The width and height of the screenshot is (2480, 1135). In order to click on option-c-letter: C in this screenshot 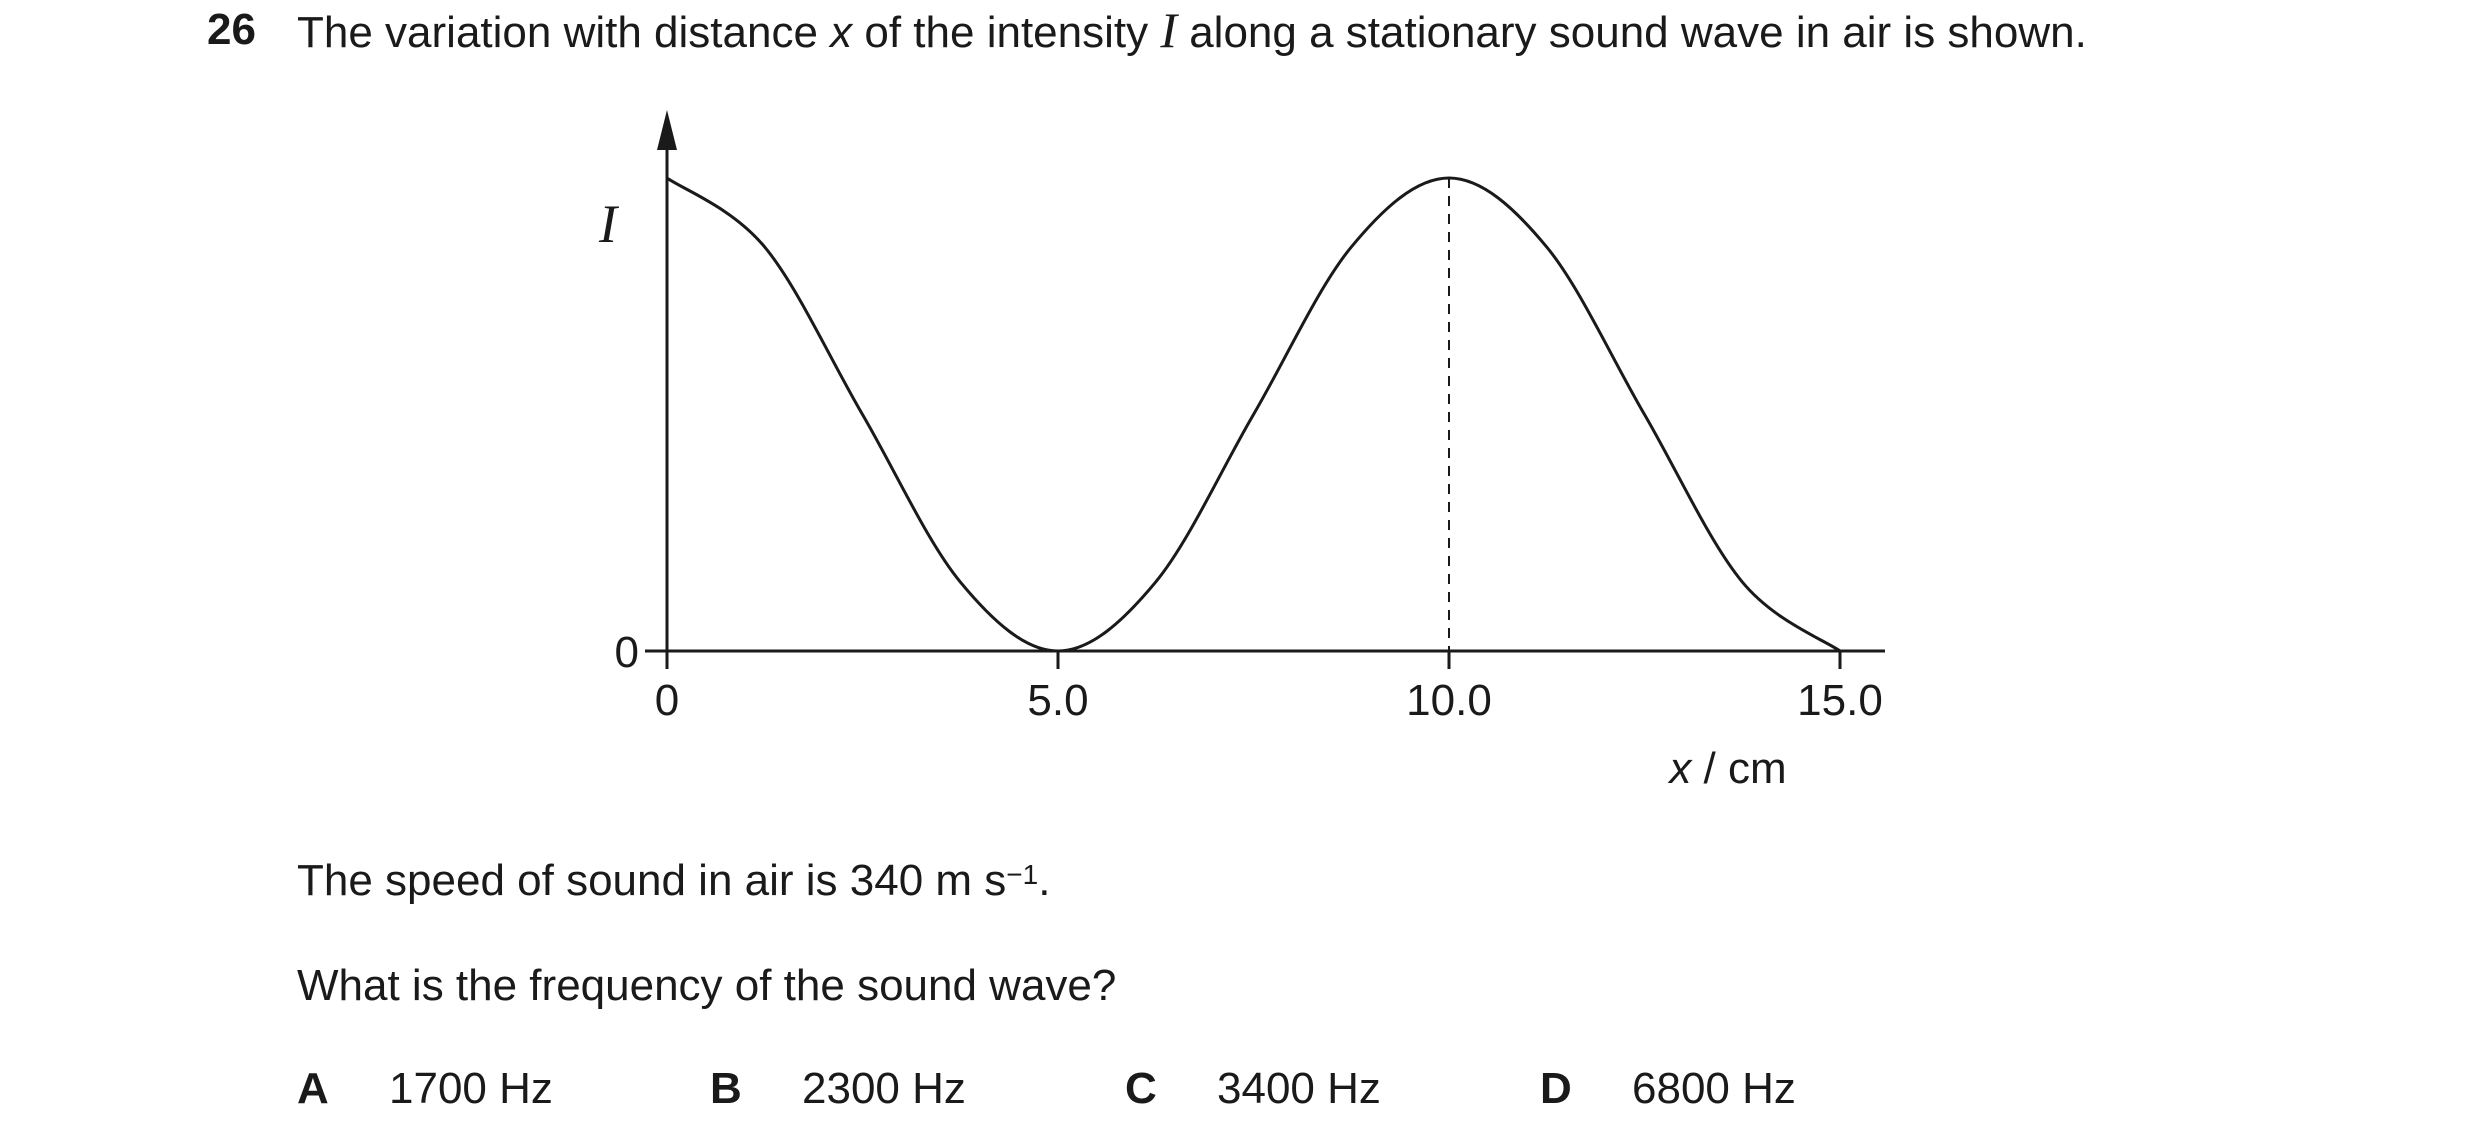, I will do `click(1141, 1088)`.